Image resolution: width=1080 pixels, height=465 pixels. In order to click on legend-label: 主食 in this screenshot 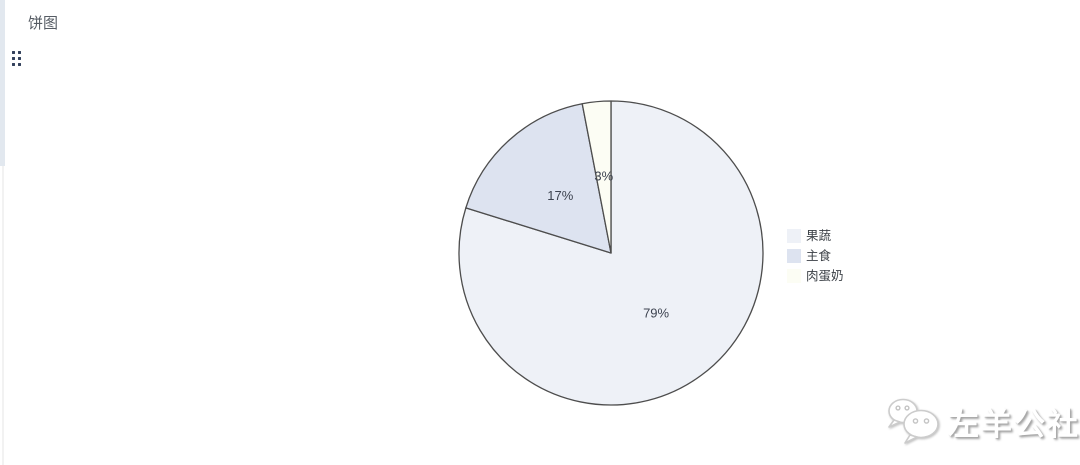, I will do `click(819, 256)`.